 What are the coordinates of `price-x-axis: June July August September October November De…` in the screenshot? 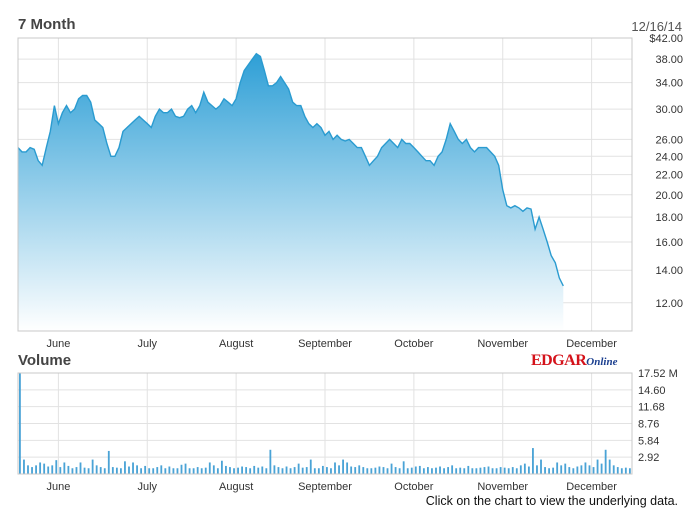 It's located at (331, 344).